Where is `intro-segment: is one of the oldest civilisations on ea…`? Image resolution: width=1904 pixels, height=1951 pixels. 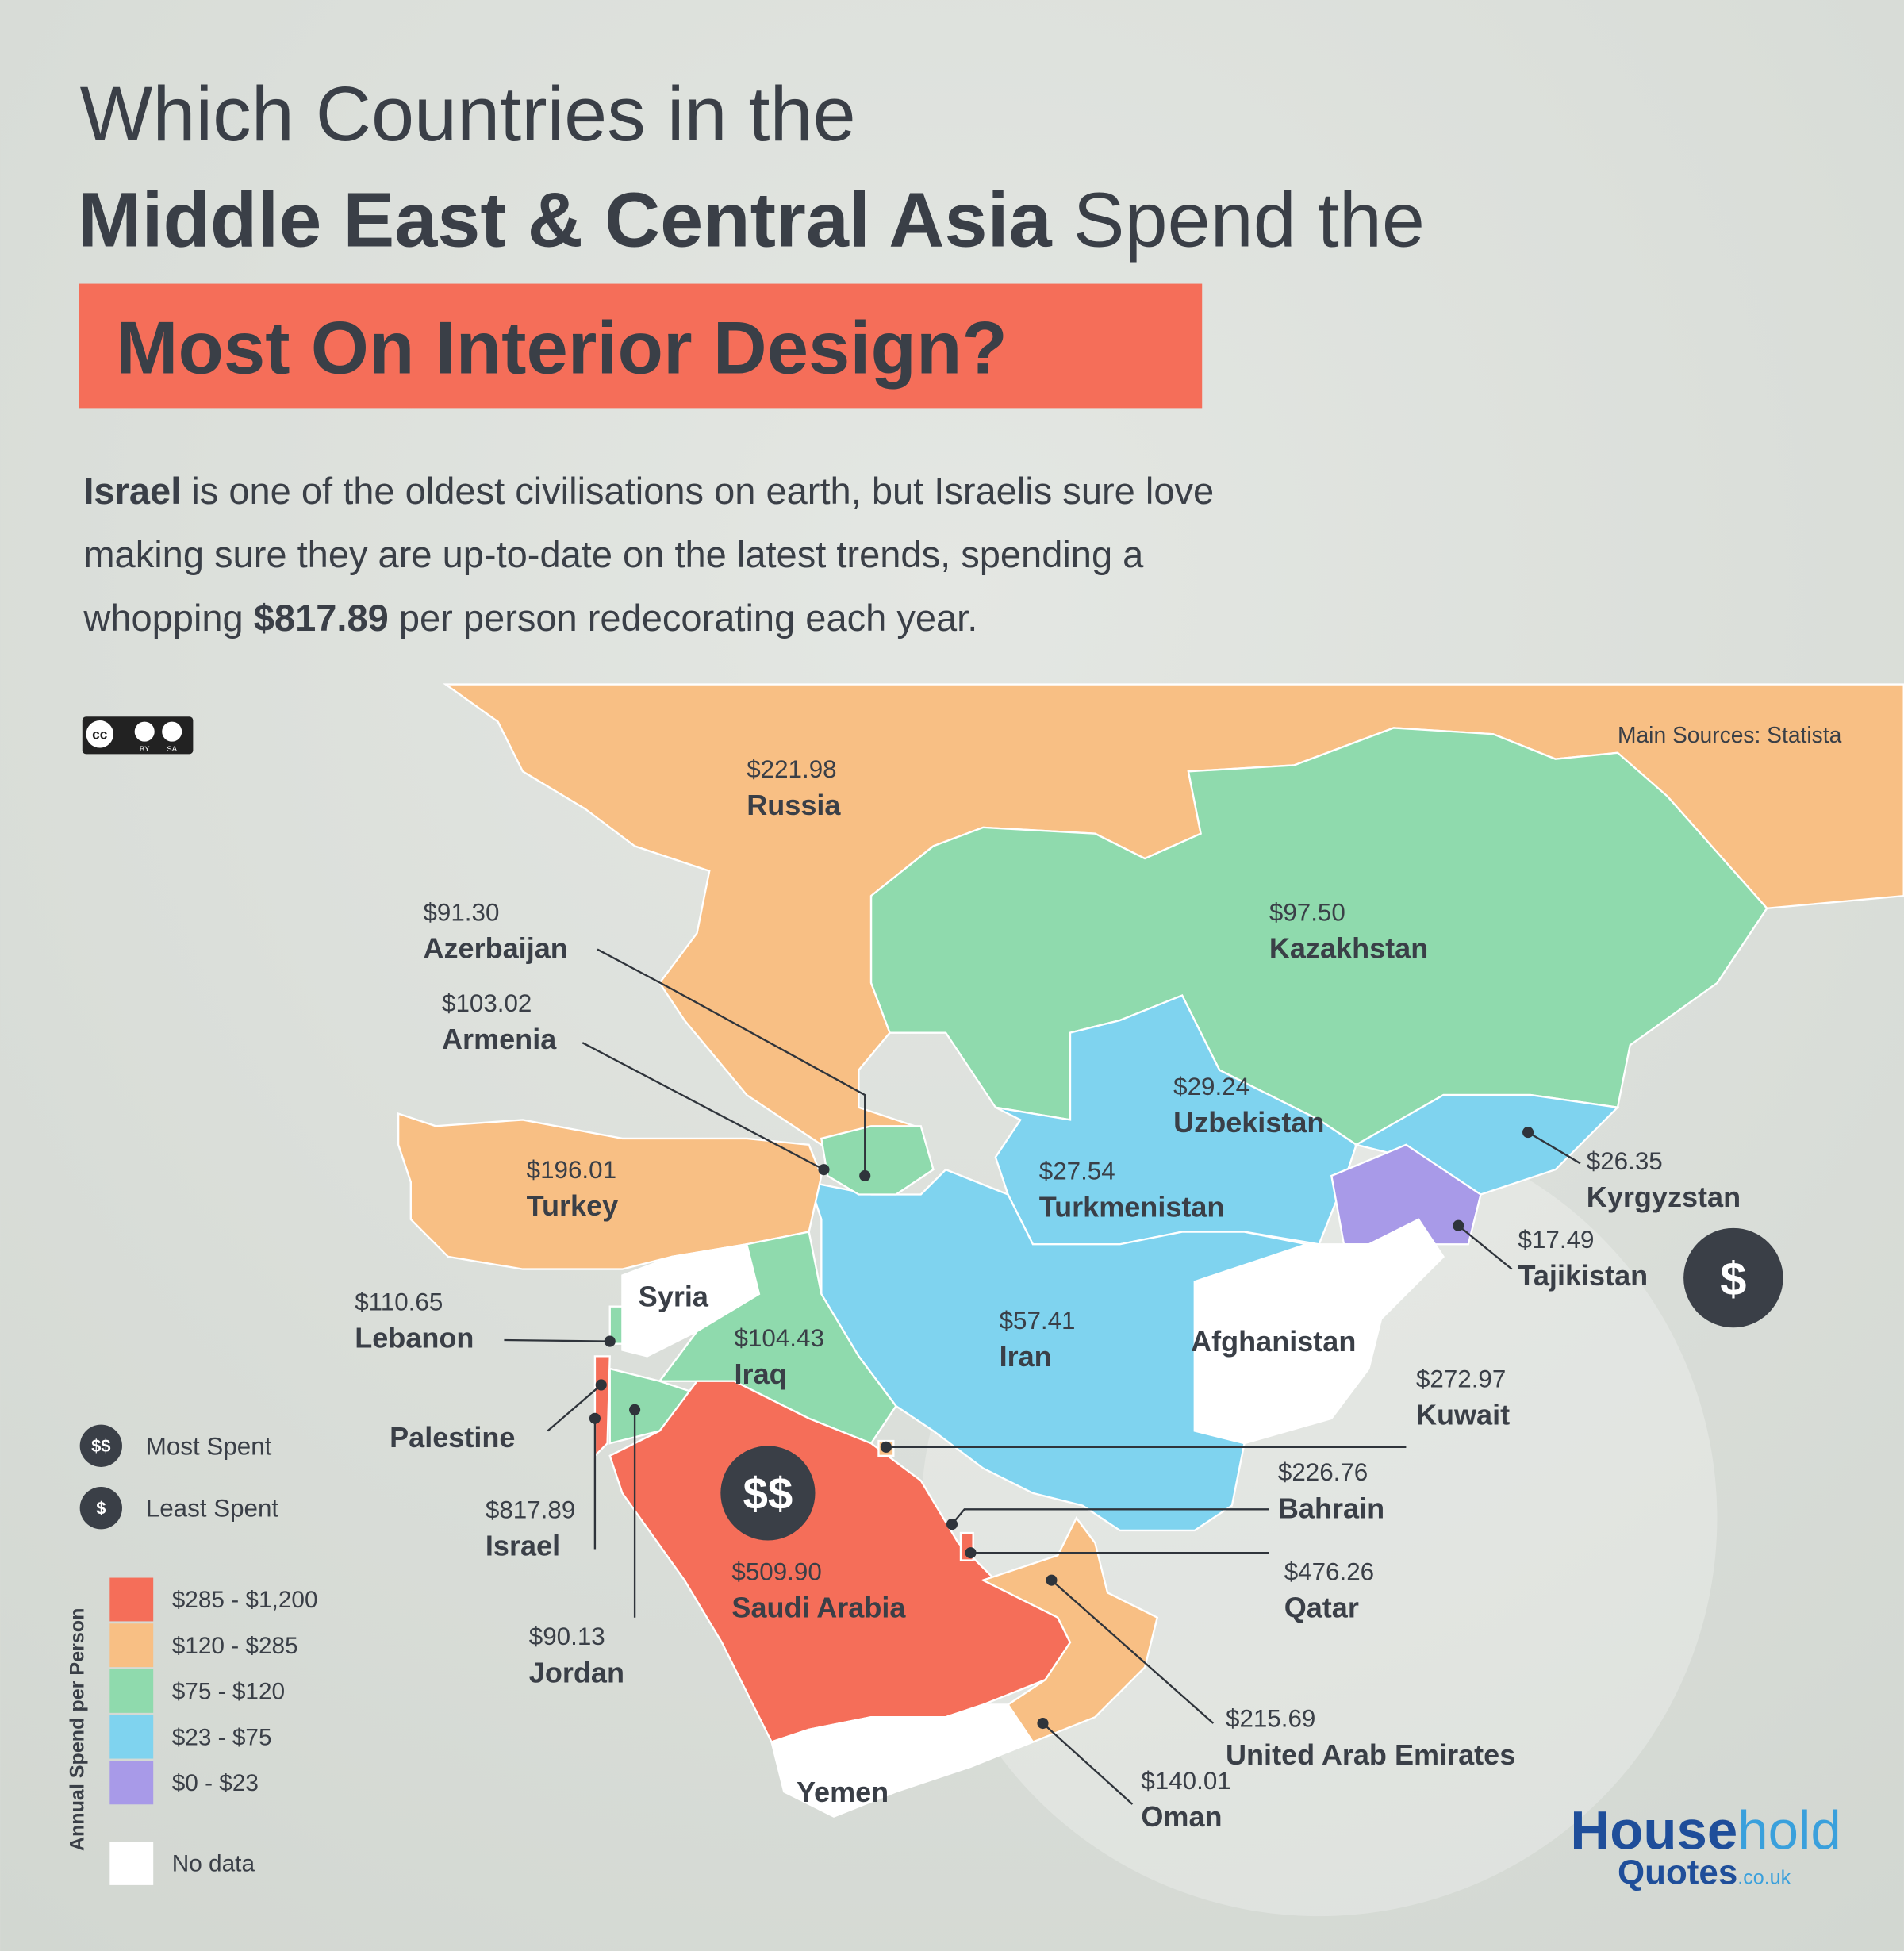
intro-segment: is one of the oldest civilisations on ea… is located at coordinates (697, 491).